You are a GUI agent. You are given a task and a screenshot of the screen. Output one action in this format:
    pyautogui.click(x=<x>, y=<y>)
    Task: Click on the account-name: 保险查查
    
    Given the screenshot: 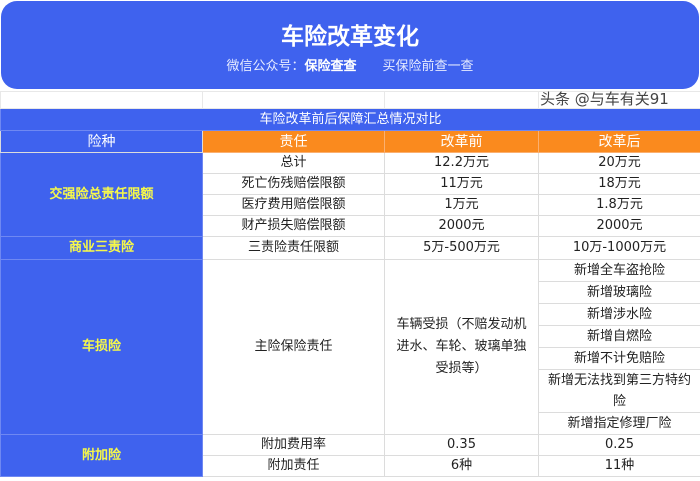 What is the action you would take?
    pyautogui.click(x=330, y=66)
    